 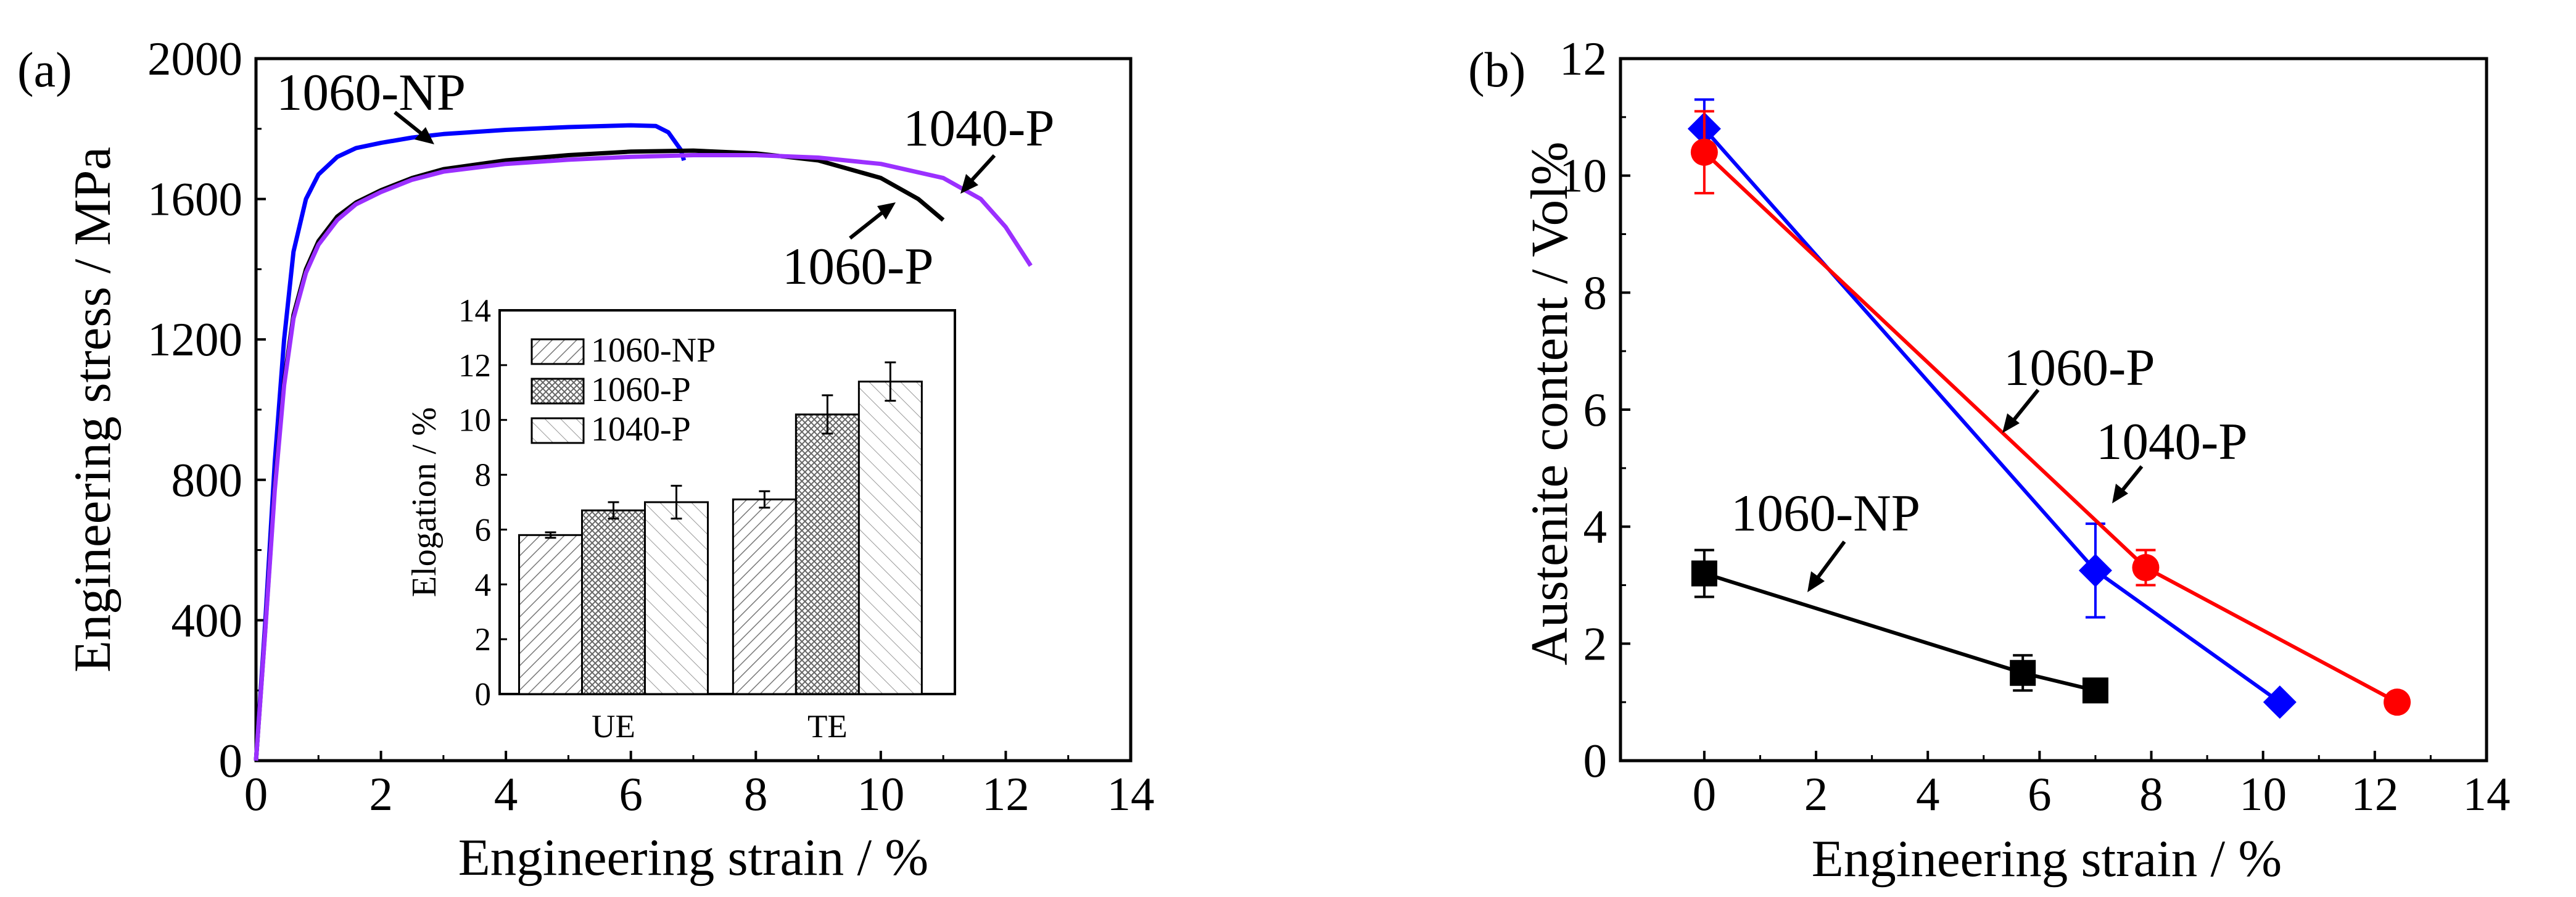 What do you see at coordinates (424, 502) in the screenshot?
I see `inset-y-axis-title: Elogation / %` at bounding box center [424, 502].